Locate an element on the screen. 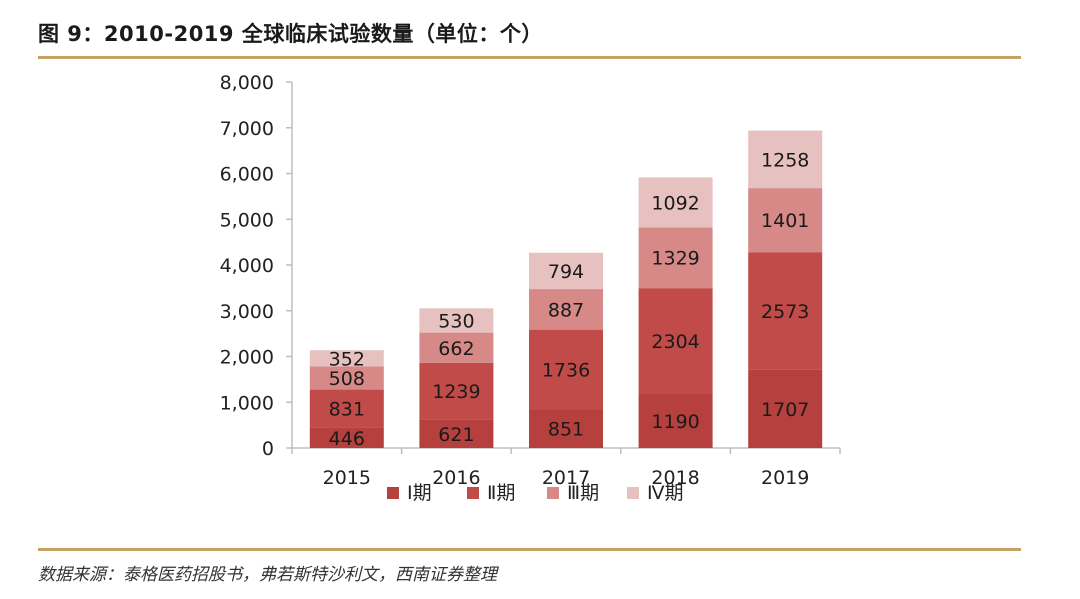 The image size is (1080, 599). data-label: 621 is located at coordinates (456, 435).